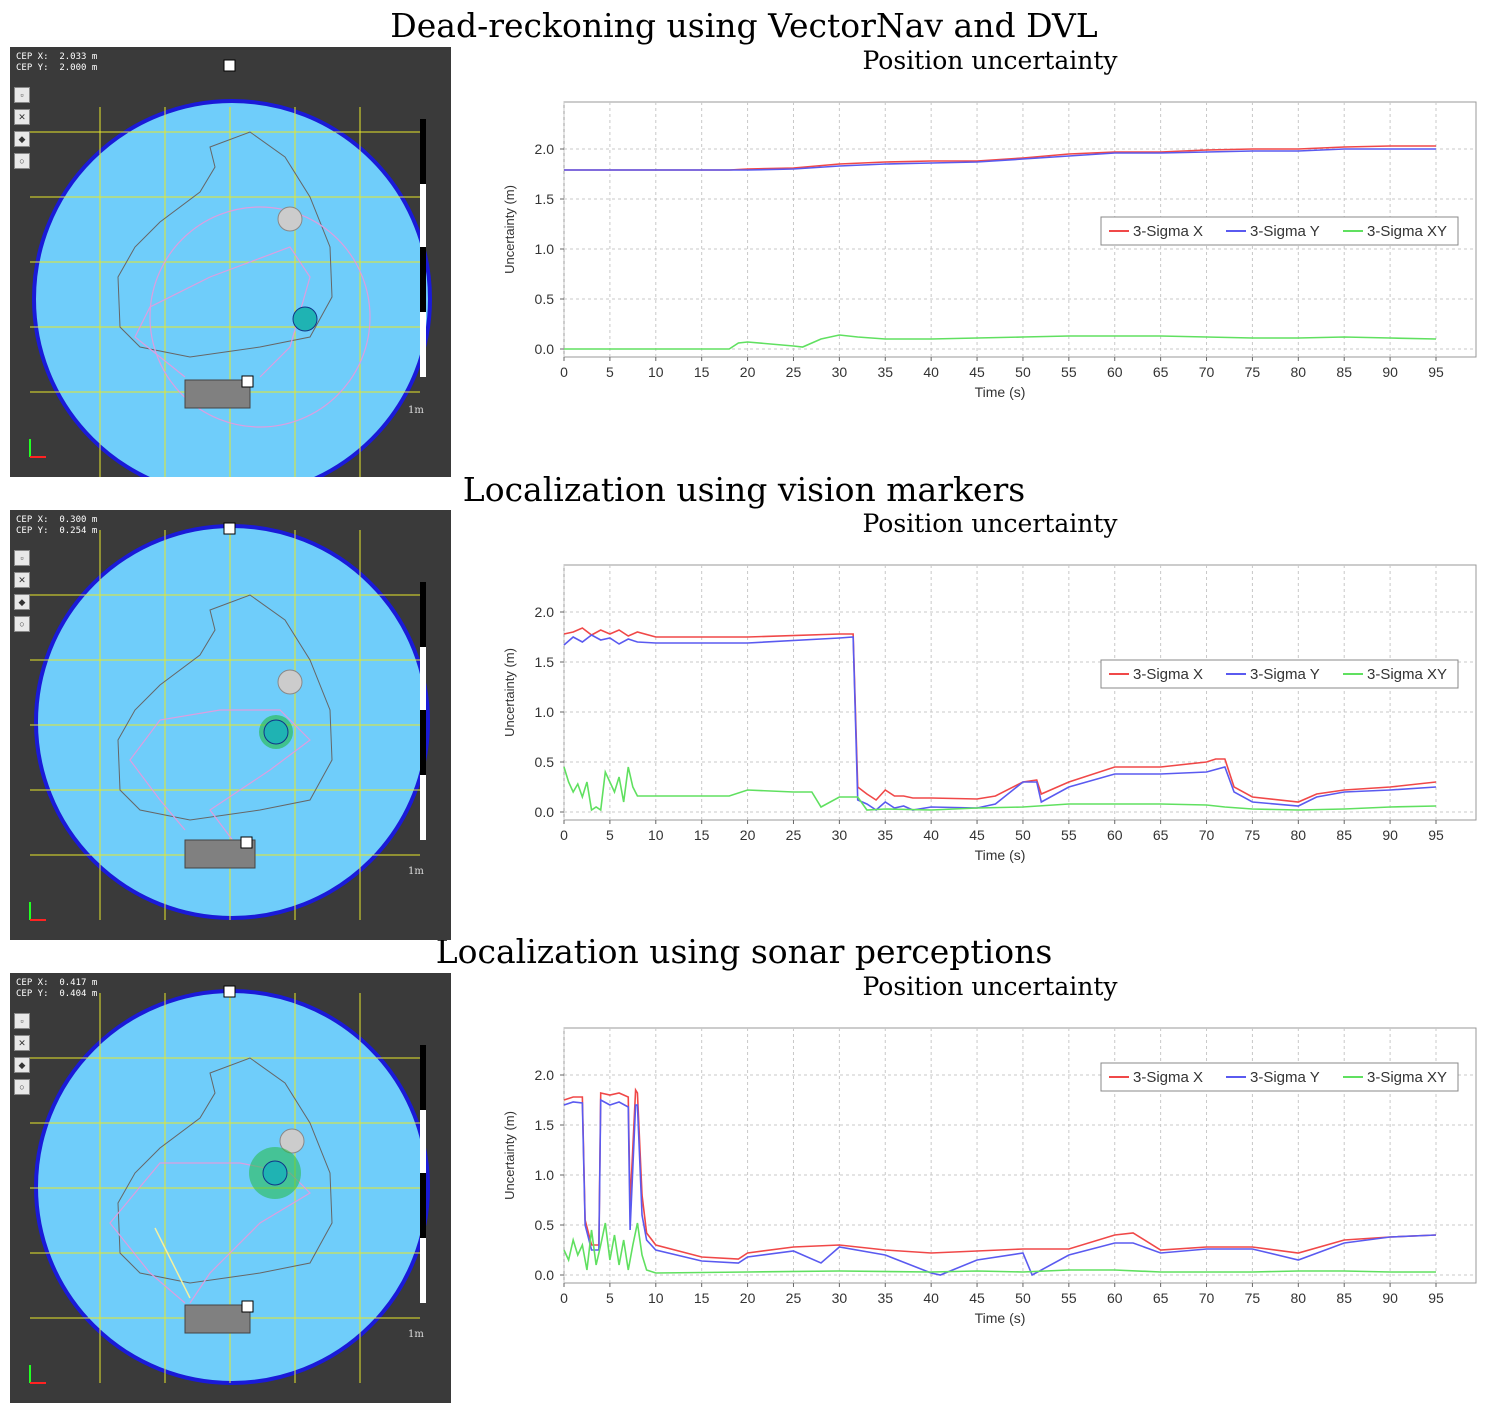  I want to click on x-tick-label: 95, so click(1436, 372).